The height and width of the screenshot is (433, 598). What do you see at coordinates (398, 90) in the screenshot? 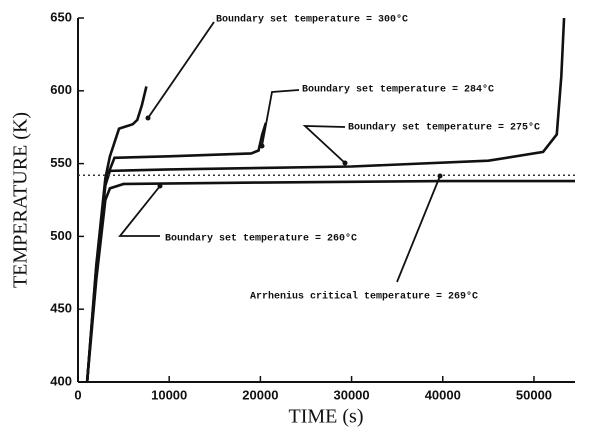
I see `annotation: Boundary set temperature = 284°C` at bounding box center [398, 90].